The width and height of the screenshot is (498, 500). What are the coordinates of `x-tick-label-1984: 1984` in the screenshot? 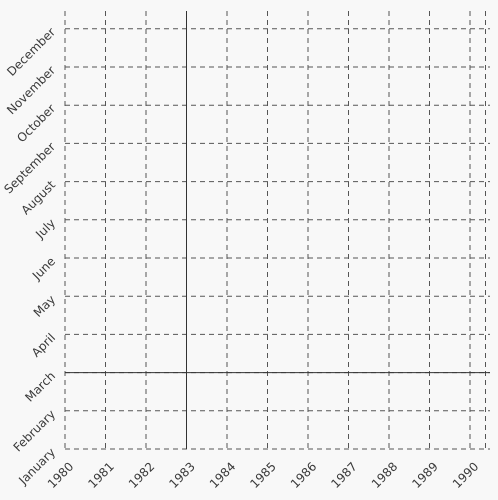 It's located at (222, 474).